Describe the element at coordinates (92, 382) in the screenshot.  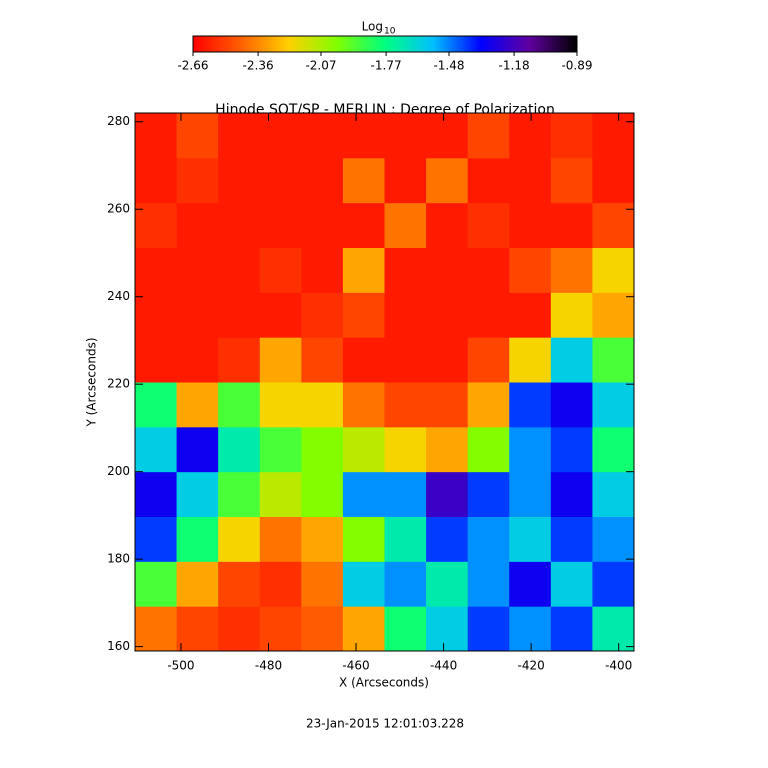
I see `y-axis-title: Y (Arcseconds)` at that location.